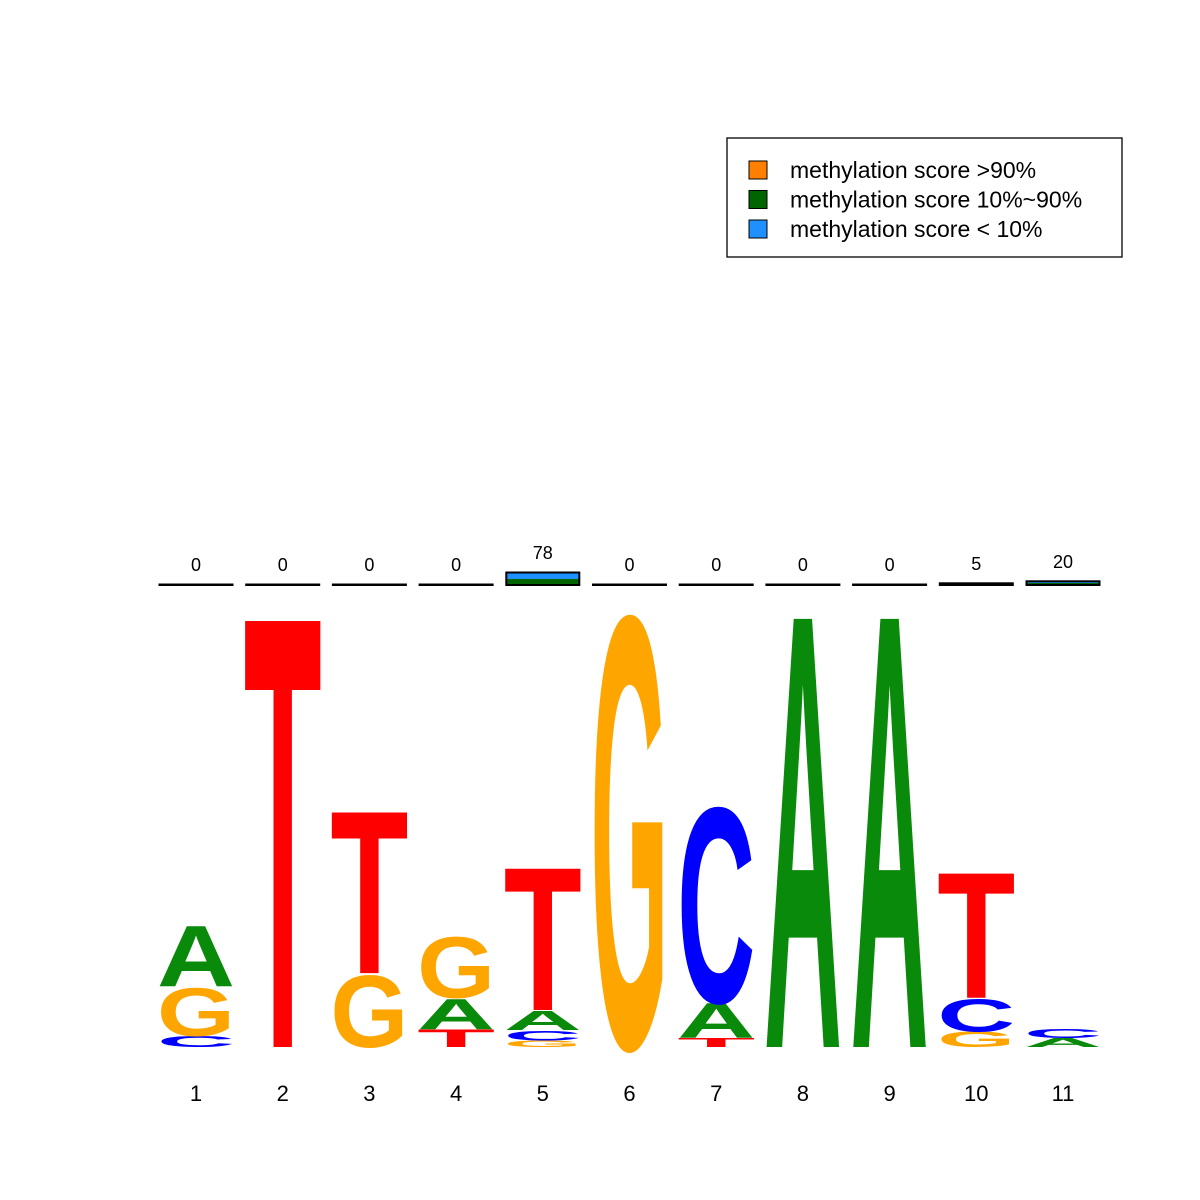  What do you see at coordinates (976, 1093) in the screenshot?
I see `x-tick-label: 10` at bounding box center [976, 1093].